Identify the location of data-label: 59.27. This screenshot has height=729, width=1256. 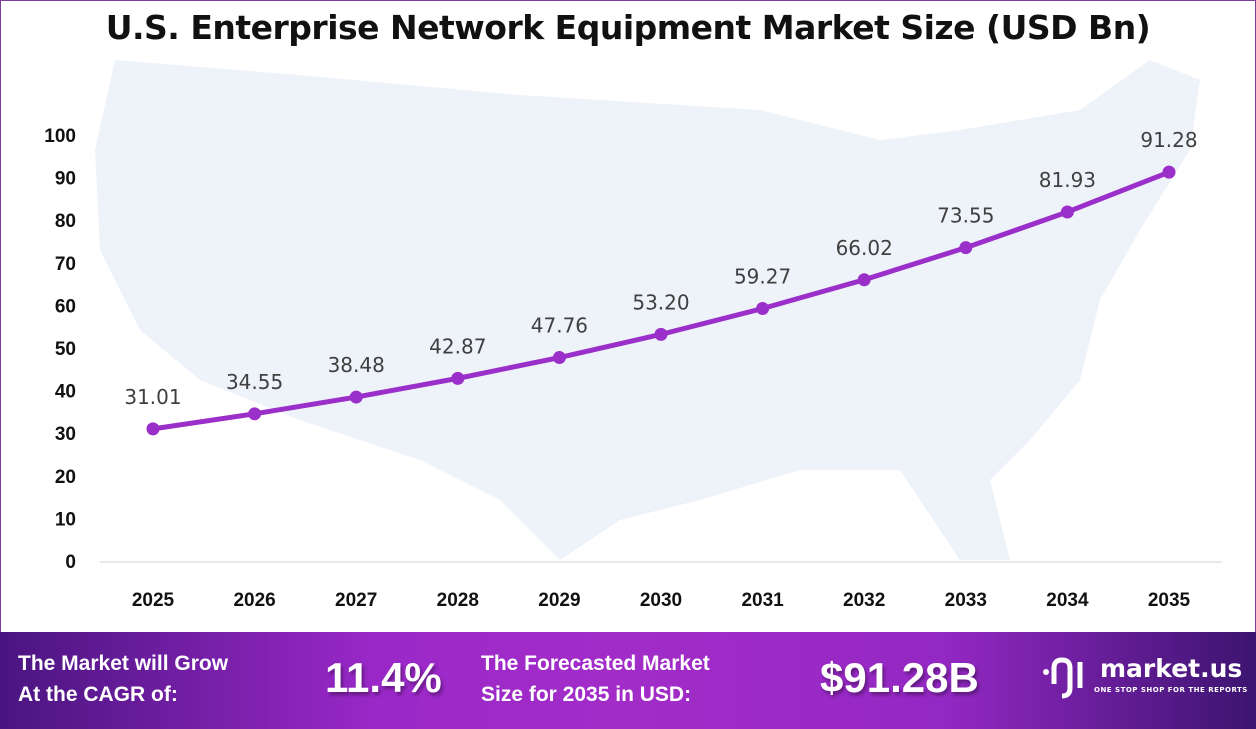
(762, 277).